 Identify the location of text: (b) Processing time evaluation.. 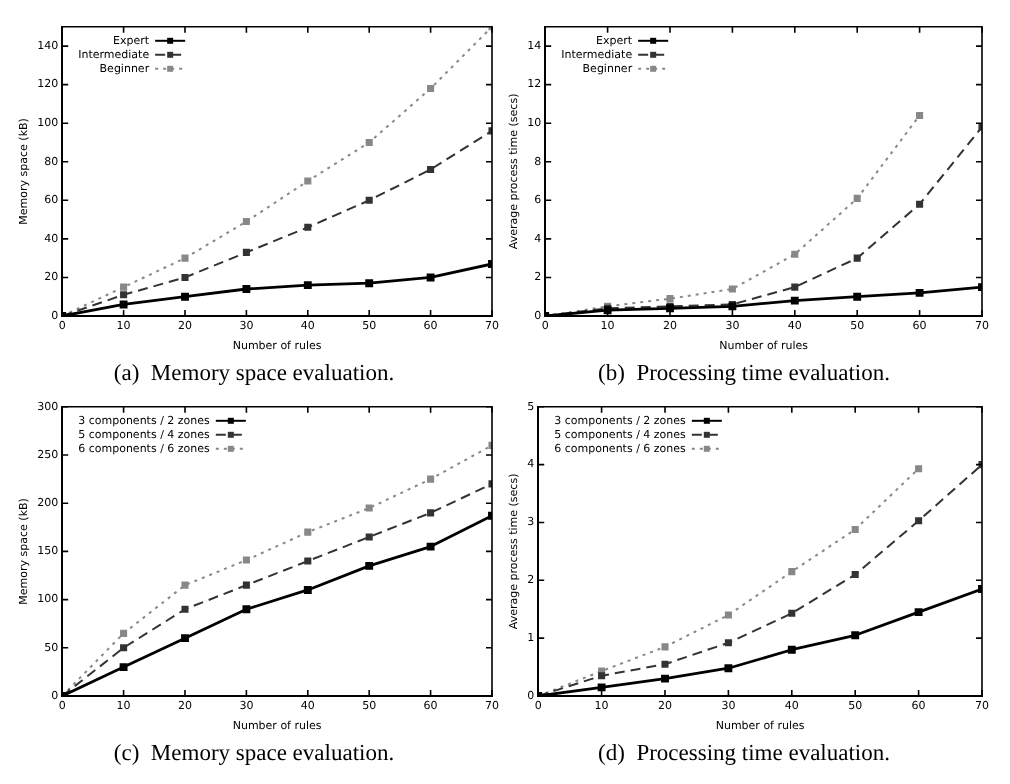
(744, 374).